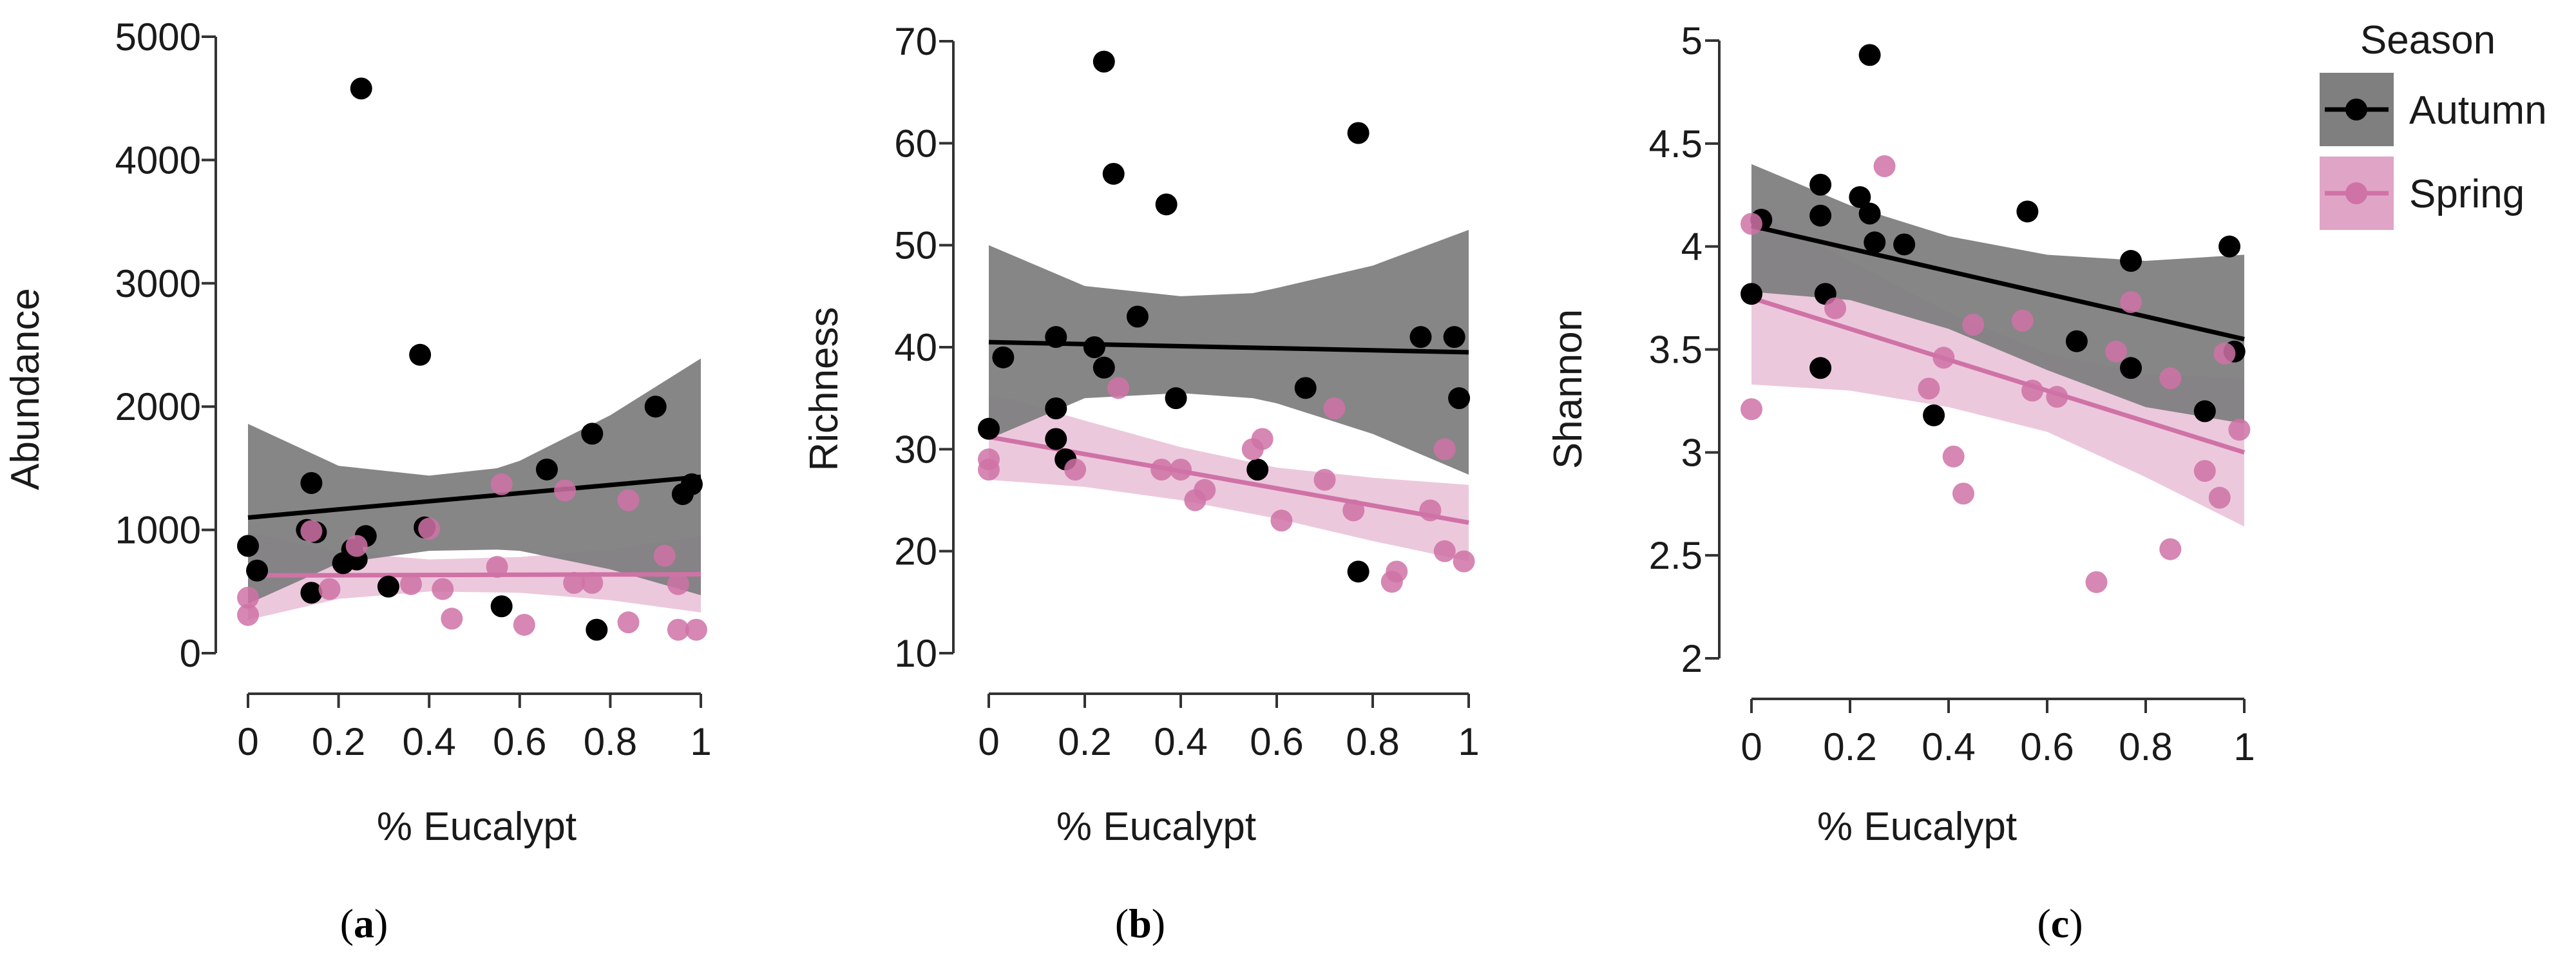 This screenshot has height=963, width=2576. Describe the element at coordinates (915, 653) in the screenshot. I see `y-tick-label: 10` at that location.